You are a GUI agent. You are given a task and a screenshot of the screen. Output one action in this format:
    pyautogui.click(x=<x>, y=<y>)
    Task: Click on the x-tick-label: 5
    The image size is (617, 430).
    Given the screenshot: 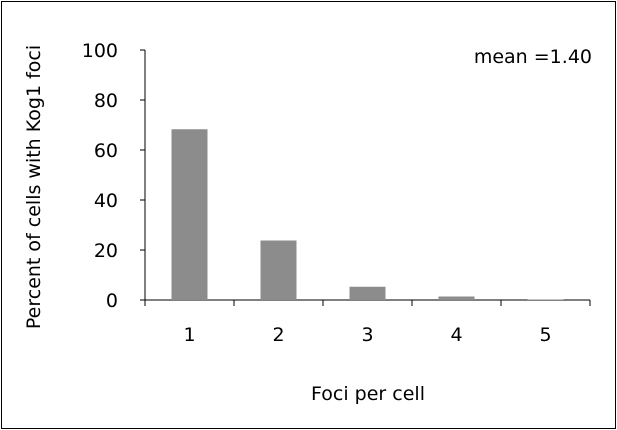 What is the action you would take?
    pyautogui.click(x=545, y=335)
    